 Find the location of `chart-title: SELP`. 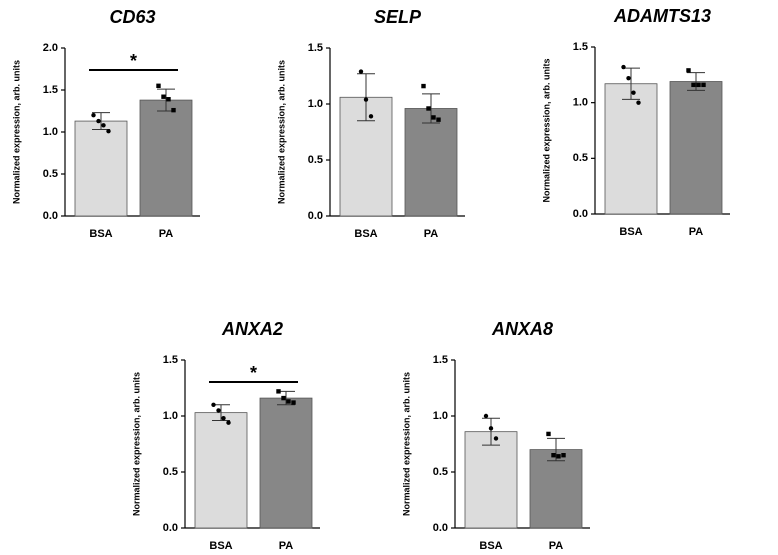

chart-title: SELP is located at coordinates (398, 17).